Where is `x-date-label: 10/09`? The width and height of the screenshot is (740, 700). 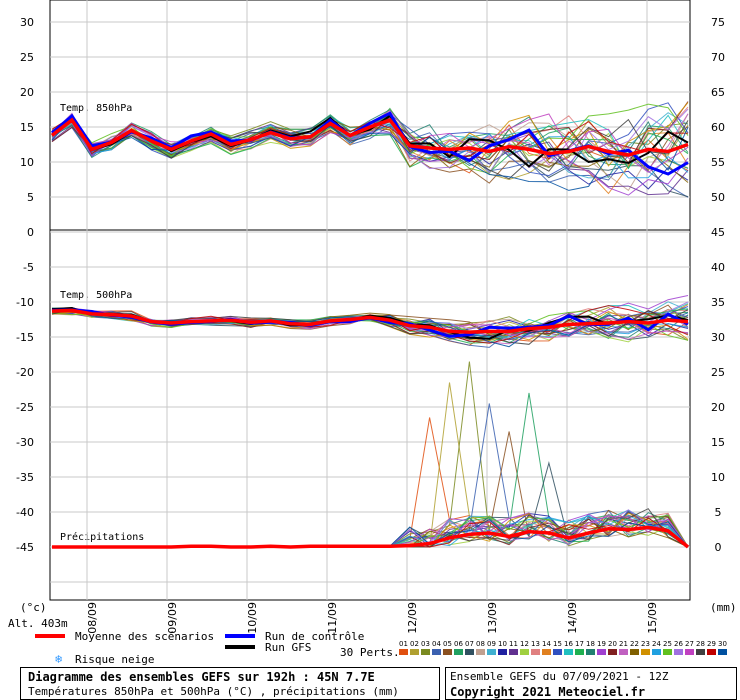
x-date-label: 10/09 is located at coordinates (252, 618).